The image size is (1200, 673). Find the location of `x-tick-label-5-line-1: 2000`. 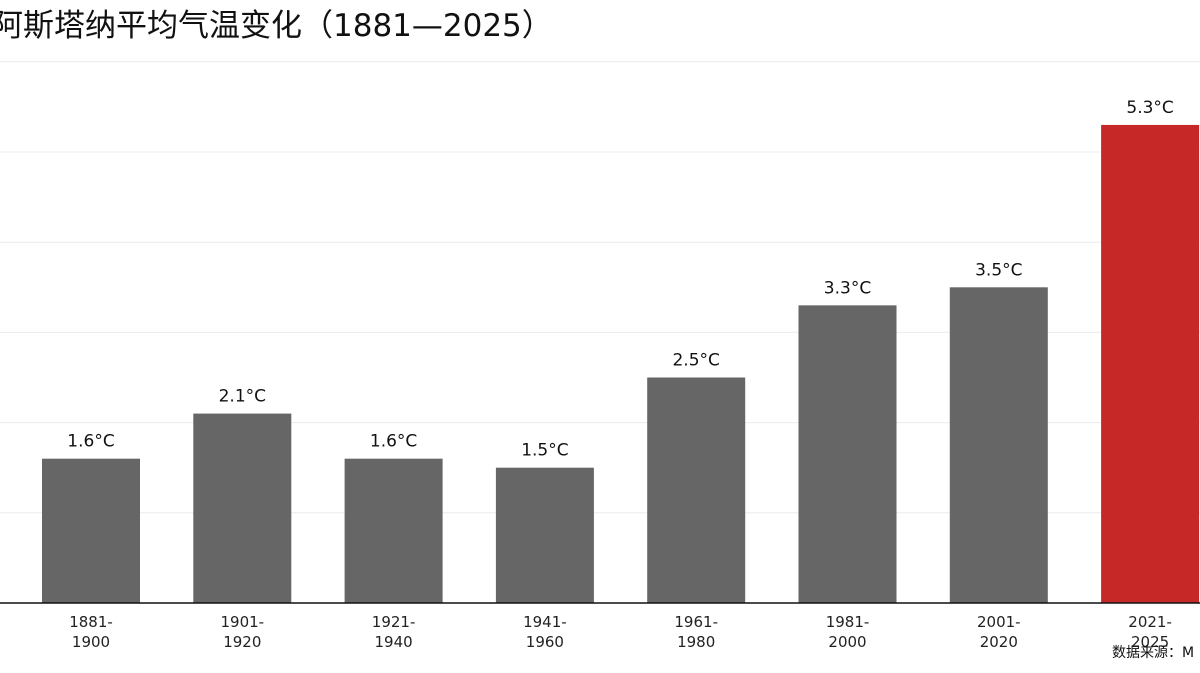

x-tick-label-5-line-1: 2000 is located at coordinates (847, 642).